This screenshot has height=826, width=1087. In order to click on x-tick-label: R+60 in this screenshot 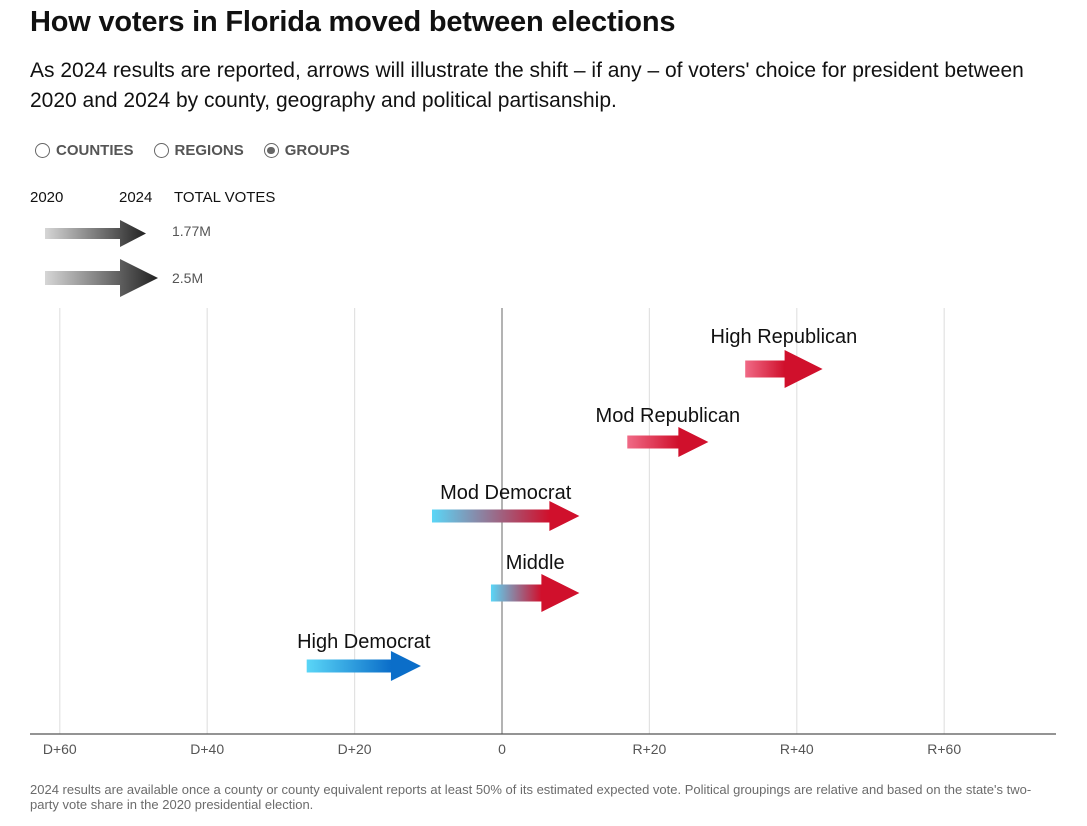, I will do `click(944, 749)`.